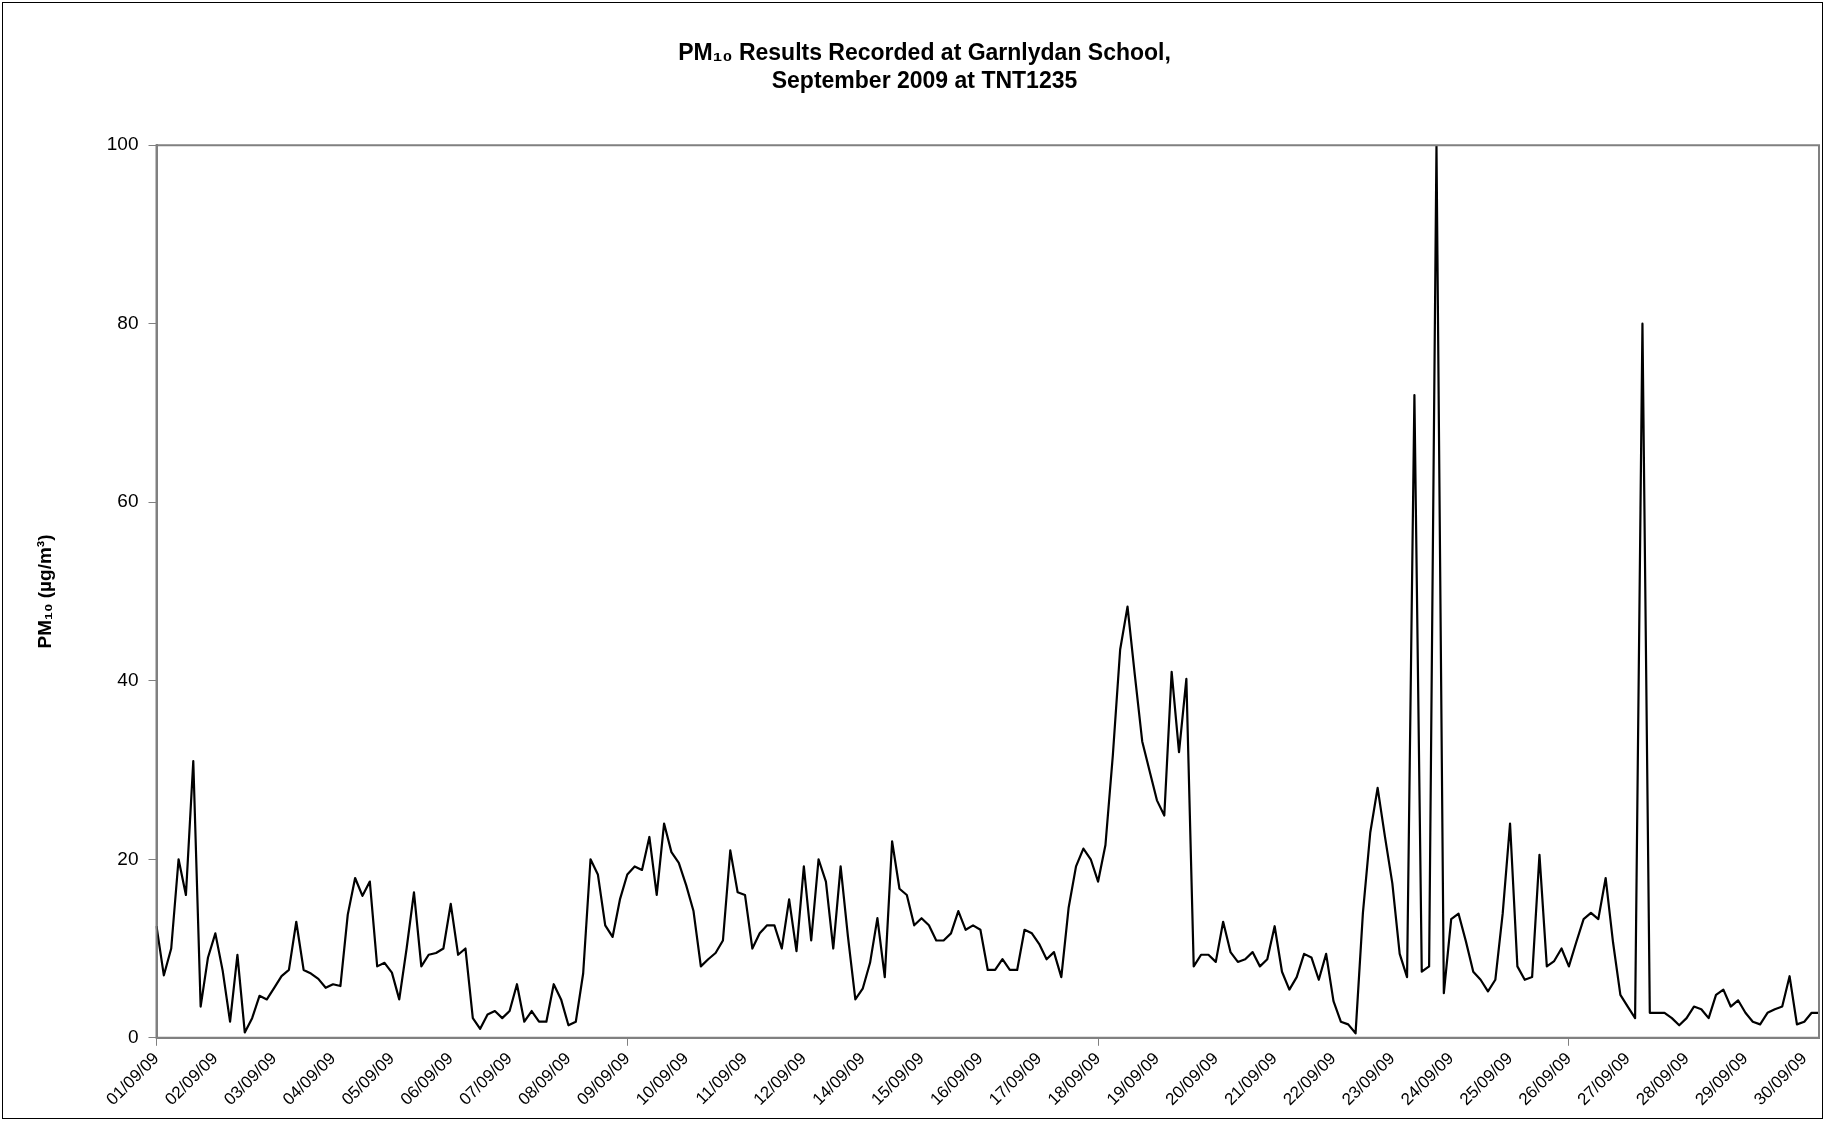  I want to click on y-tick-label: 20, so click(128, 858).